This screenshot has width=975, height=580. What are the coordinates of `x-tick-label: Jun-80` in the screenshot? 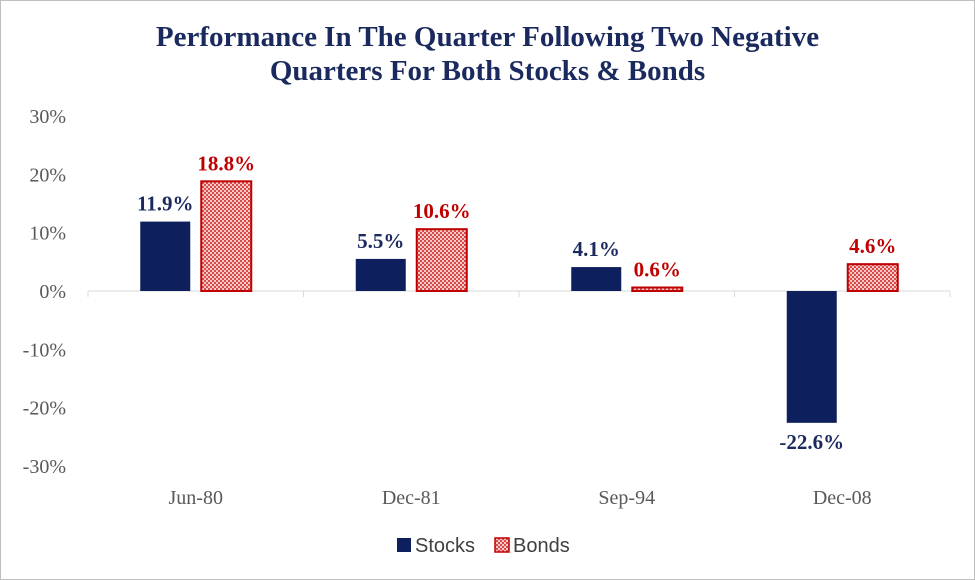 It's located at (196, 498).